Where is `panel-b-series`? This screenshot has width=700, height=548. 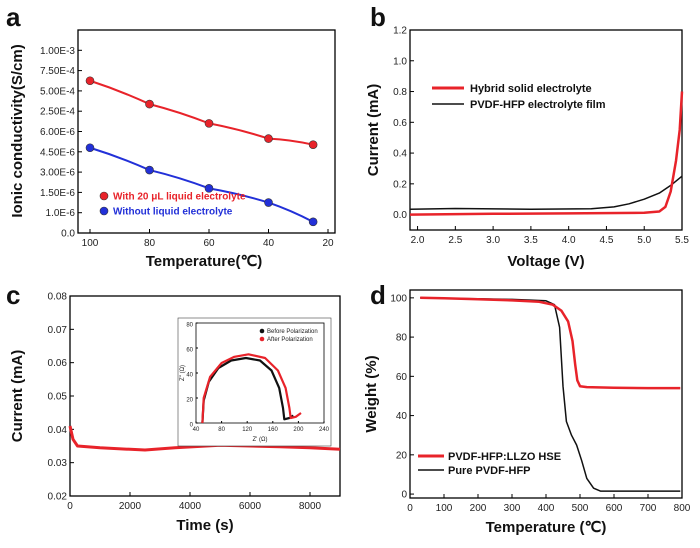 panel-b-series is located at coordinates (546, 153).